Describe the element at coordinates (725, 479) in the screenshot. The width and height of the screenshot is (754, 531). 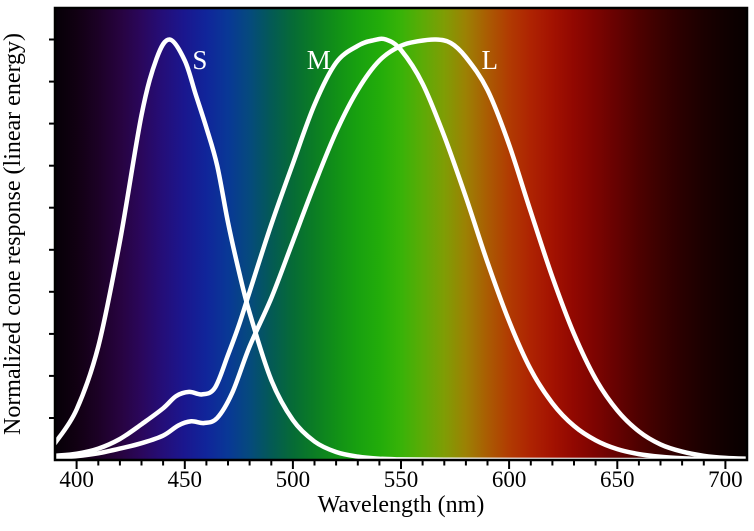
I see `x-tick-label: 700` at that location.